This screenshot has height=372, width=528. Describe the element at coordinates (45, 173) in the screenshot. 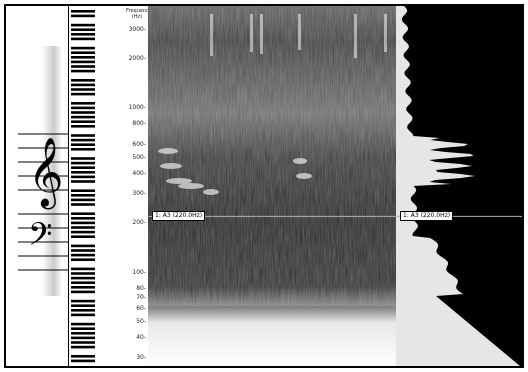

I see `treble-clef-icon: 𝄞` at that location.